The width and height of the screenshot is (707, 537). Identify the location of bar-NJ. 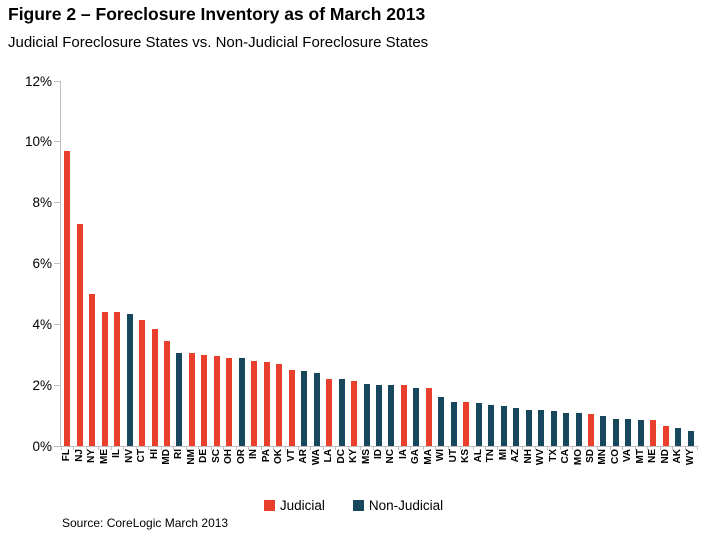
(79, 334).